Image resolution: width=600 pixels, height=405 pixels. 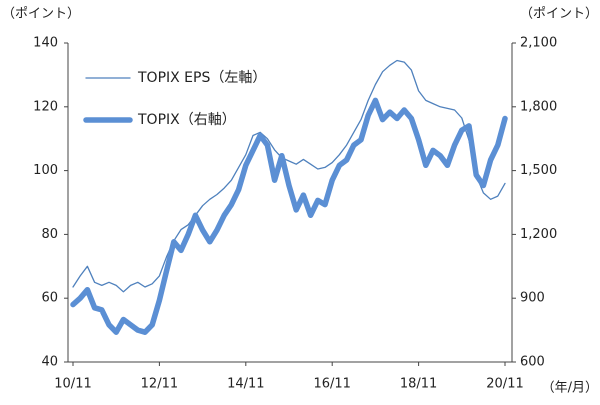 What do you see at coordinates (45, 170) in the screenshot?
I see `y-tick-label: 100` at bounding box center [45, 170].